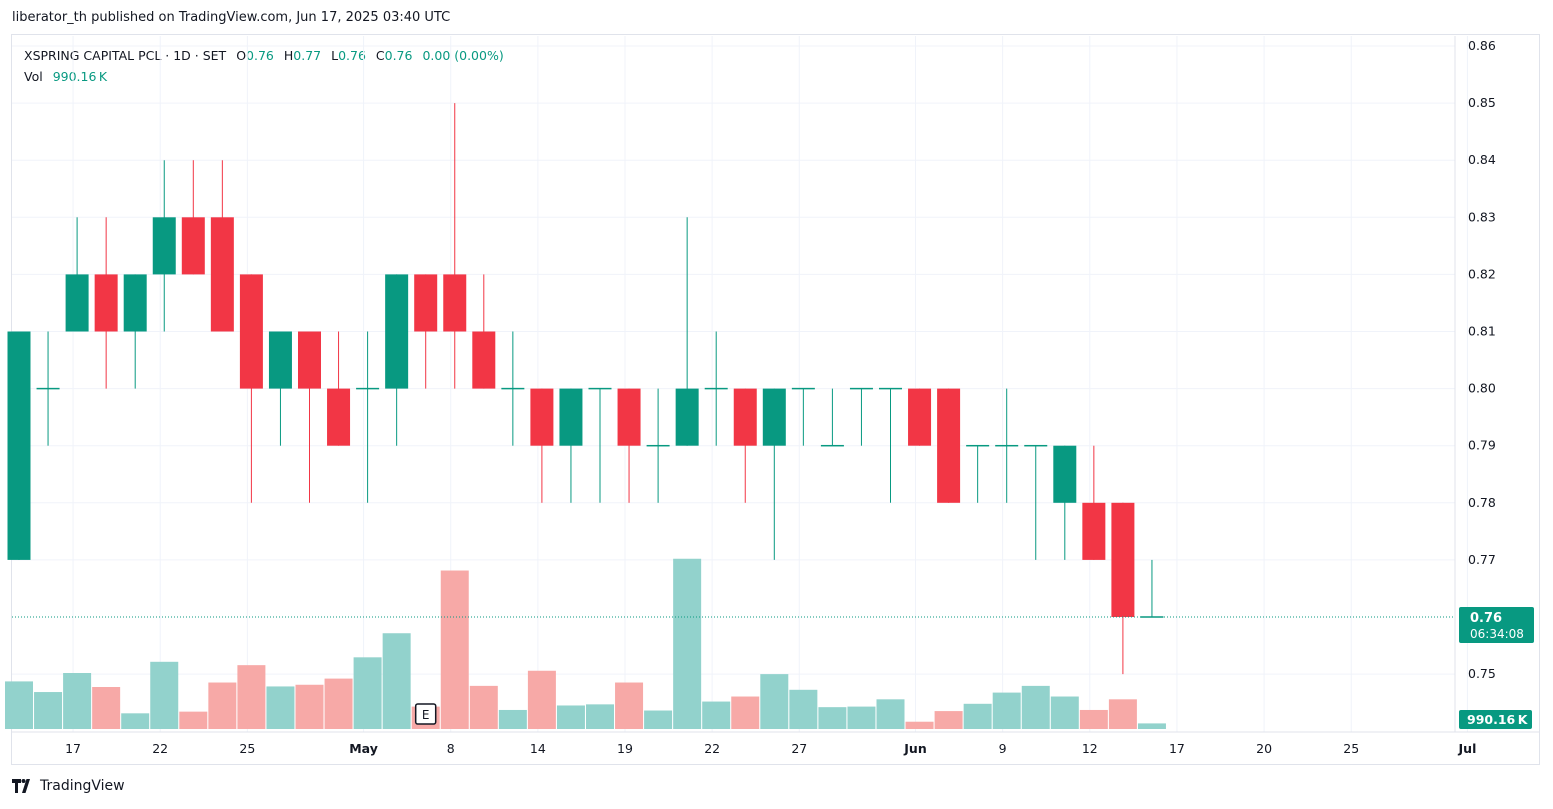 The image size is (1553, 809). I want to click on low-value: 0.76, so click(352, 55).